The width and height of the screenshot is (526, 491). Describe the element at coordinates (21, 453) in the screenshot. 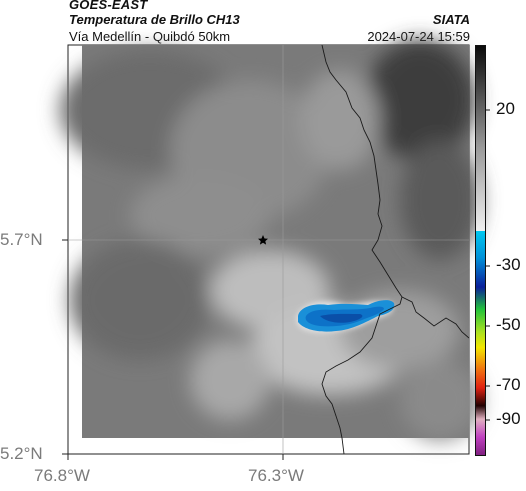

I see `lat-tick-label: 5.2°N` at that location.